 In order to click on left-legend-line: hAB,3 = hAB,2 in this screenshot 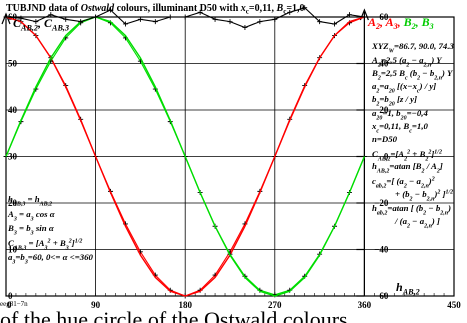, I will do `click(30, 201)`.